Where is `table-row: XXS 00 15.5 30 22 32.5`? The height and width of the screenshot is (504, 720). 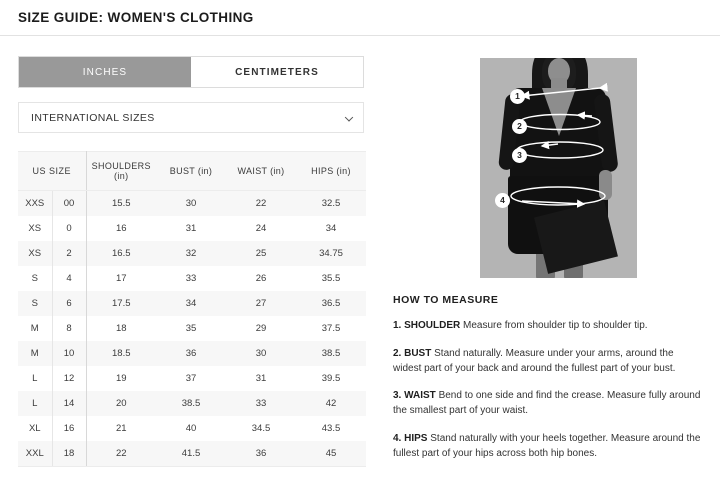 table-row: XXS 00 15.5 30 22 32.5 is located at coordinates (192, 203).